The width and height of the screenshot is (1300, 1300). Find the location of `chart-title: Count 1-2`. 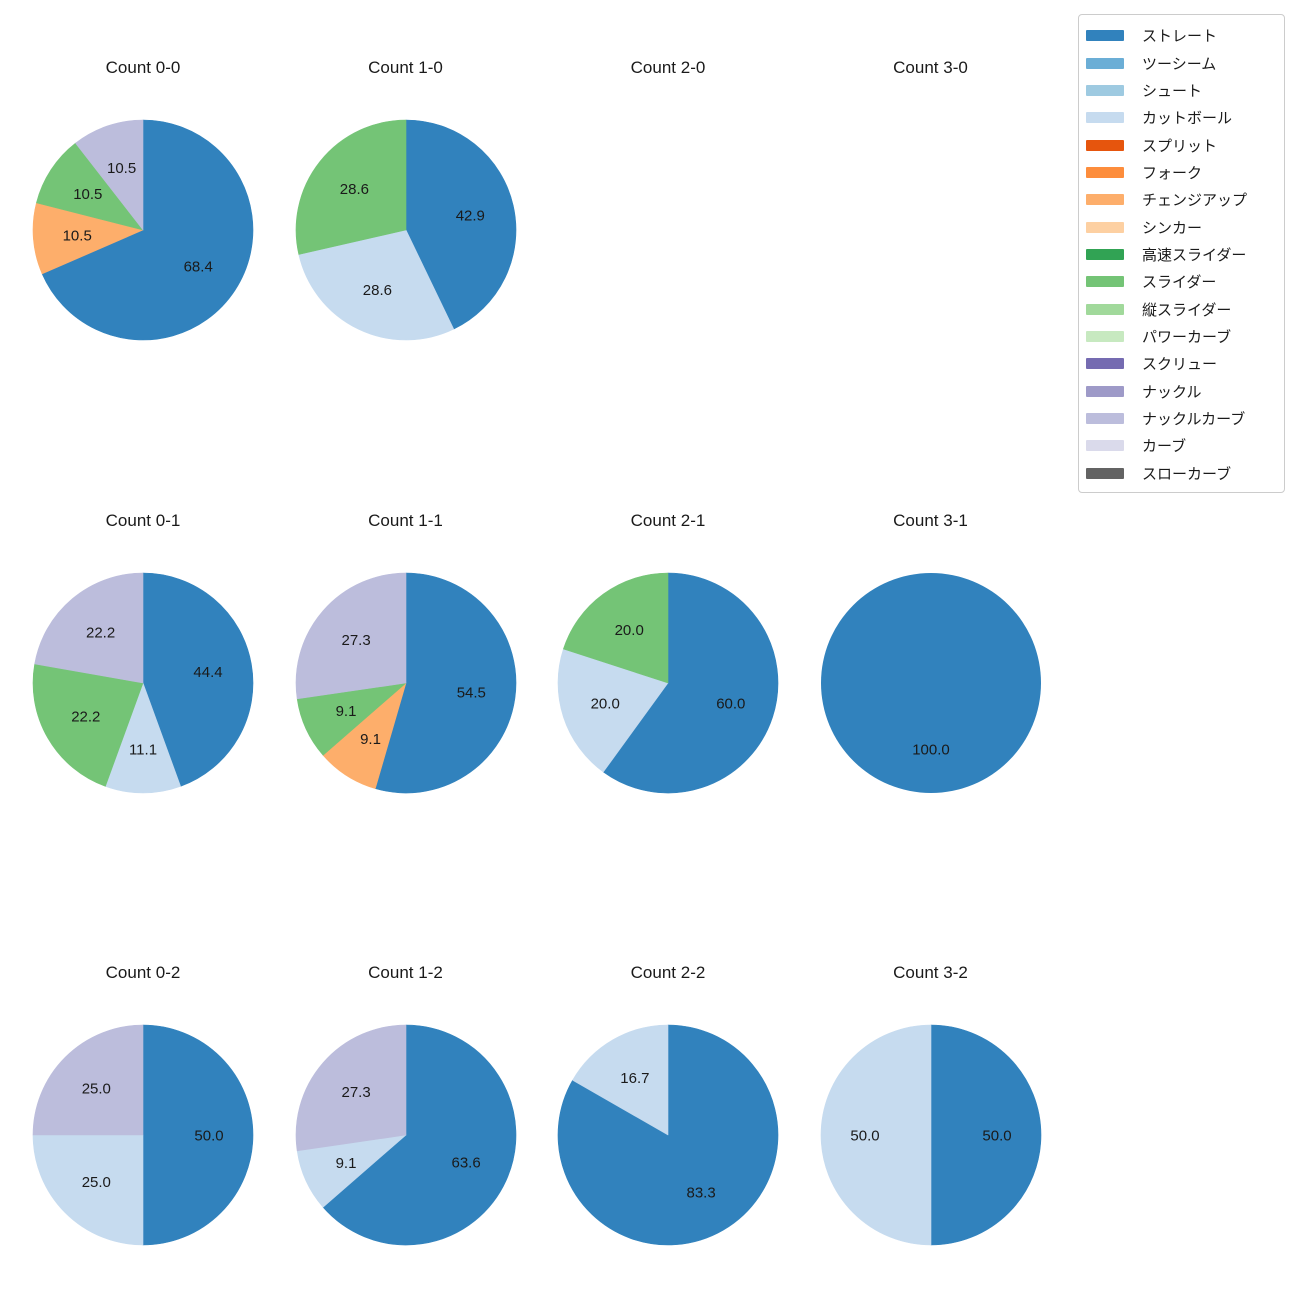

chart-title: Count 1-2 is located at coordinates (405, 972).